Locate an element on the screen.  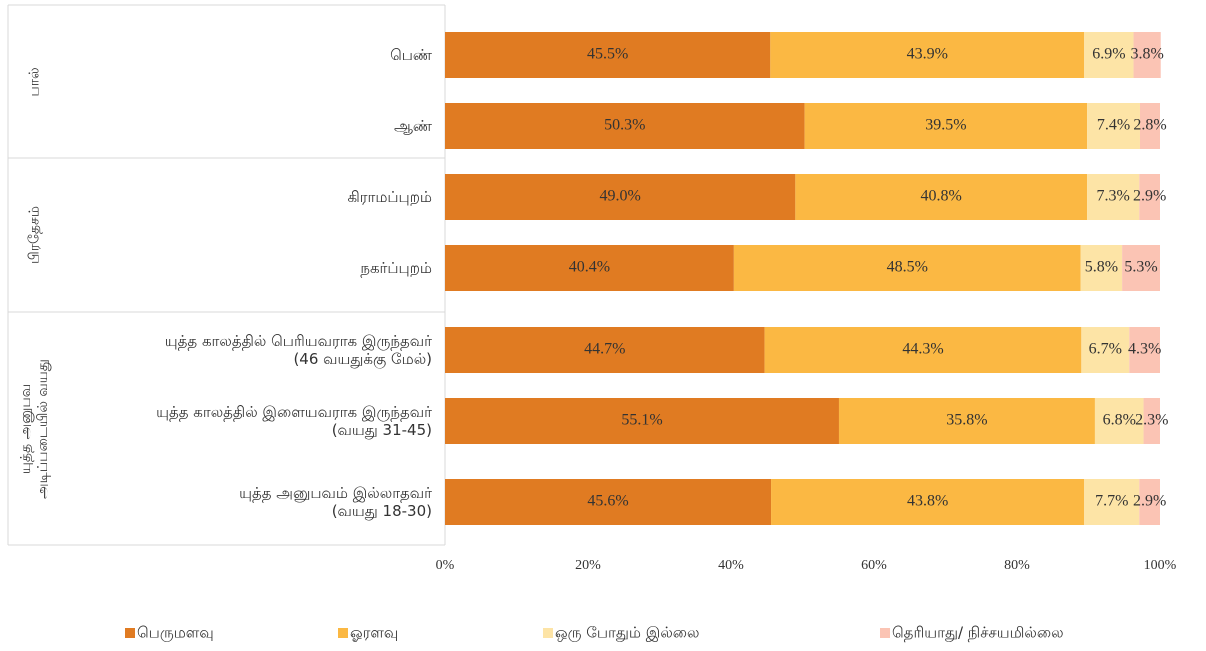
data-label: 45.6% is located at coordinates (607, 501).